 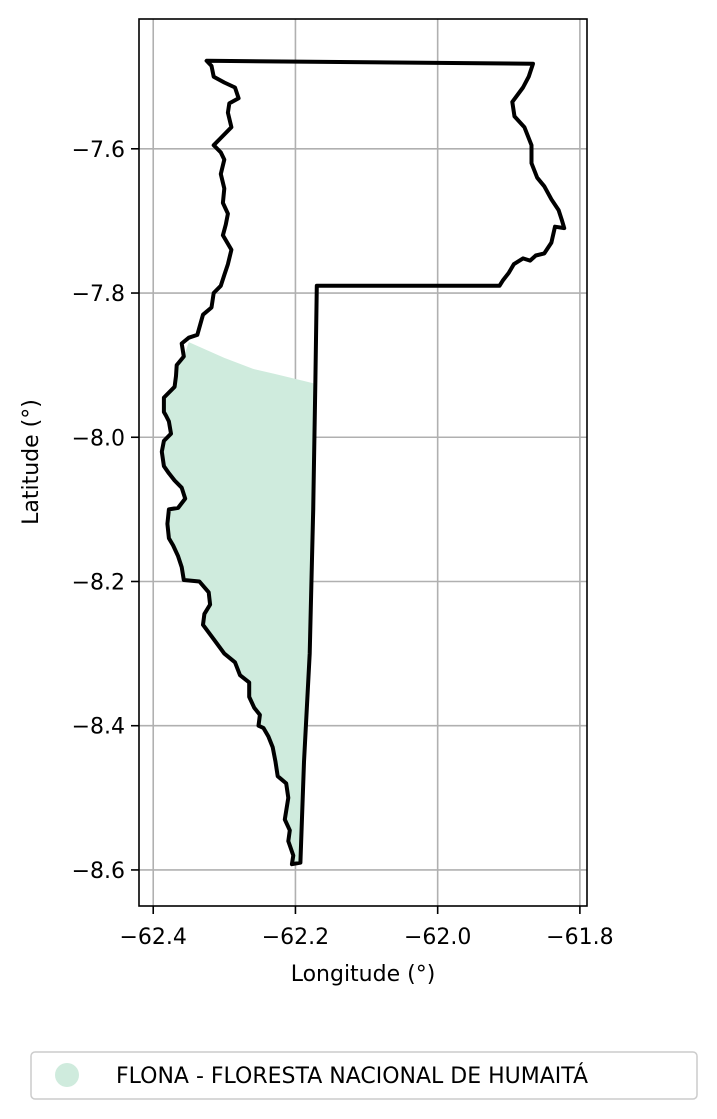 I want to click on y-tick-label: −7.8, so click(x=98, y=294).